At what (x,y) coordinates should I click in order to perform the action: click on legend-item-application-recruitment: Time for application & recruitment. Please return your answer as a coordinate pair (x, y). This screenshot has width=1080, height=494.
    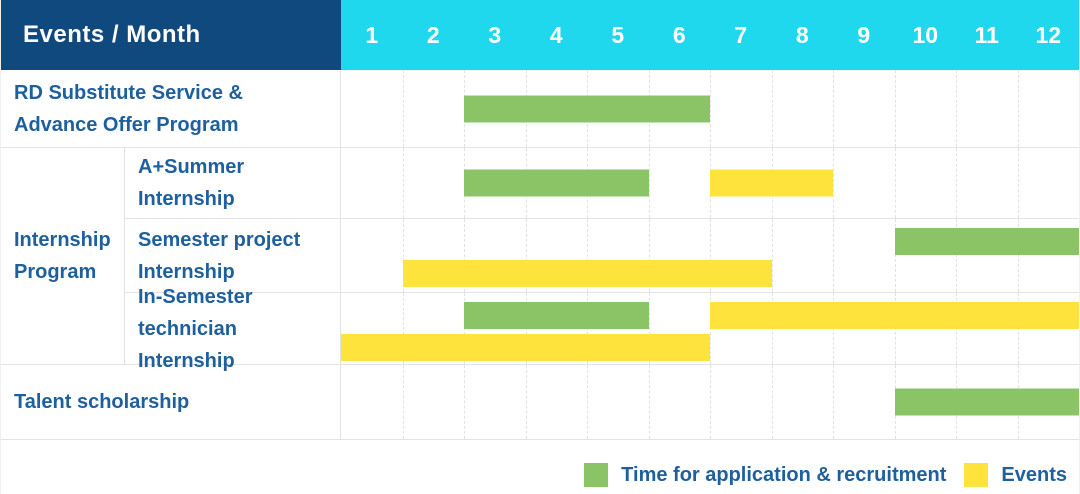
    Looking at the image, I should click on (765, 475).